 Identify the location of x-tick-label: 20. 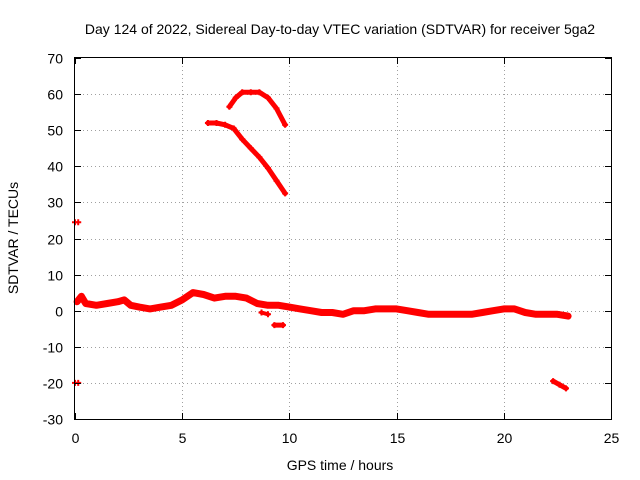
(505, 438).